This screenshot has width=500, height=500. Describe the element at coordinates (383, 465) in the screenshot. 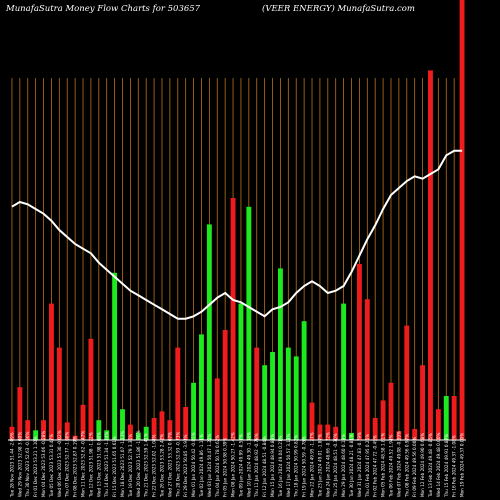

I see `x-tick-label: Mon 05 Feb 2024 48.58 1.81%` at that location.